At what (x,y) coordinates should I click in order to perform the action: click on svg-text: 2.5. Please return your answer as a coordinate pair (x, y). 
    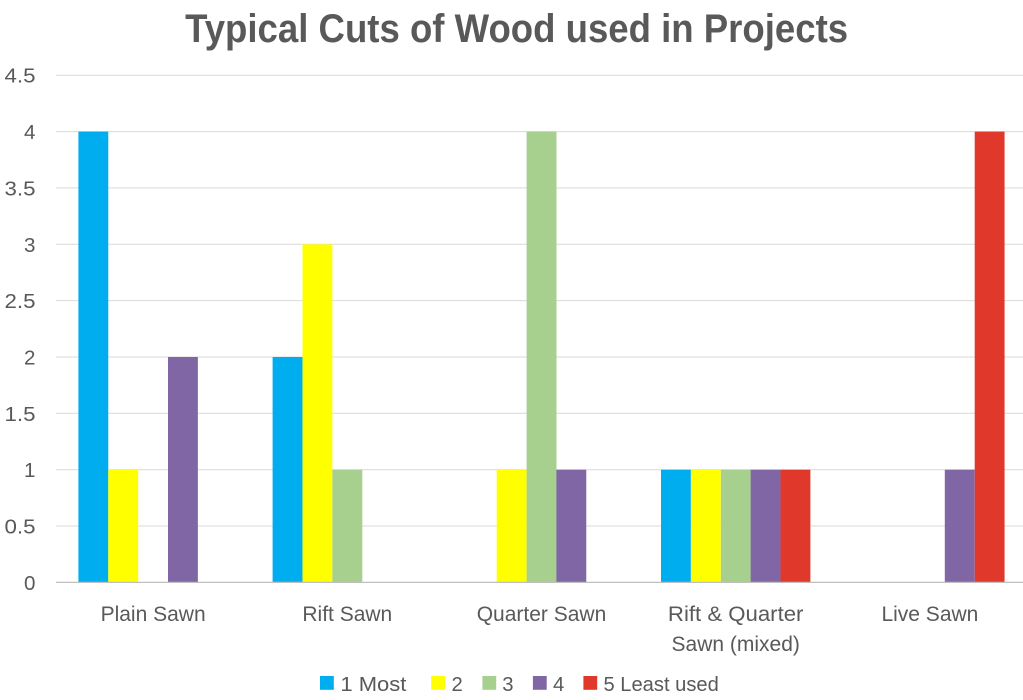
    Looking at the image, I should click on (20, 301).